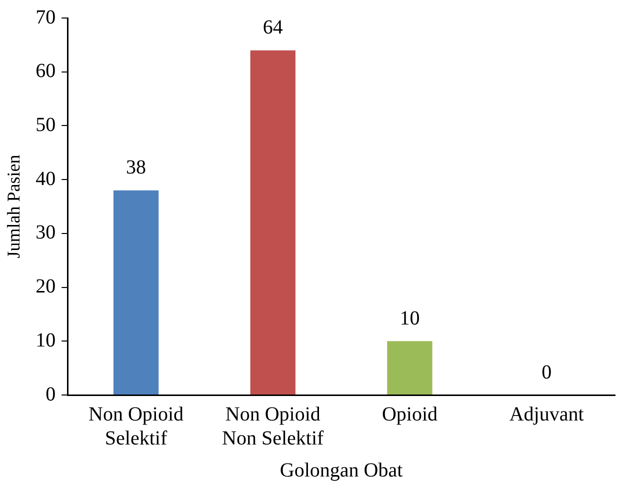  What do you see at coordinates (46, 71) in the screenshot?
I see `y-tick-label: 60` at bounding box center [46, 71].